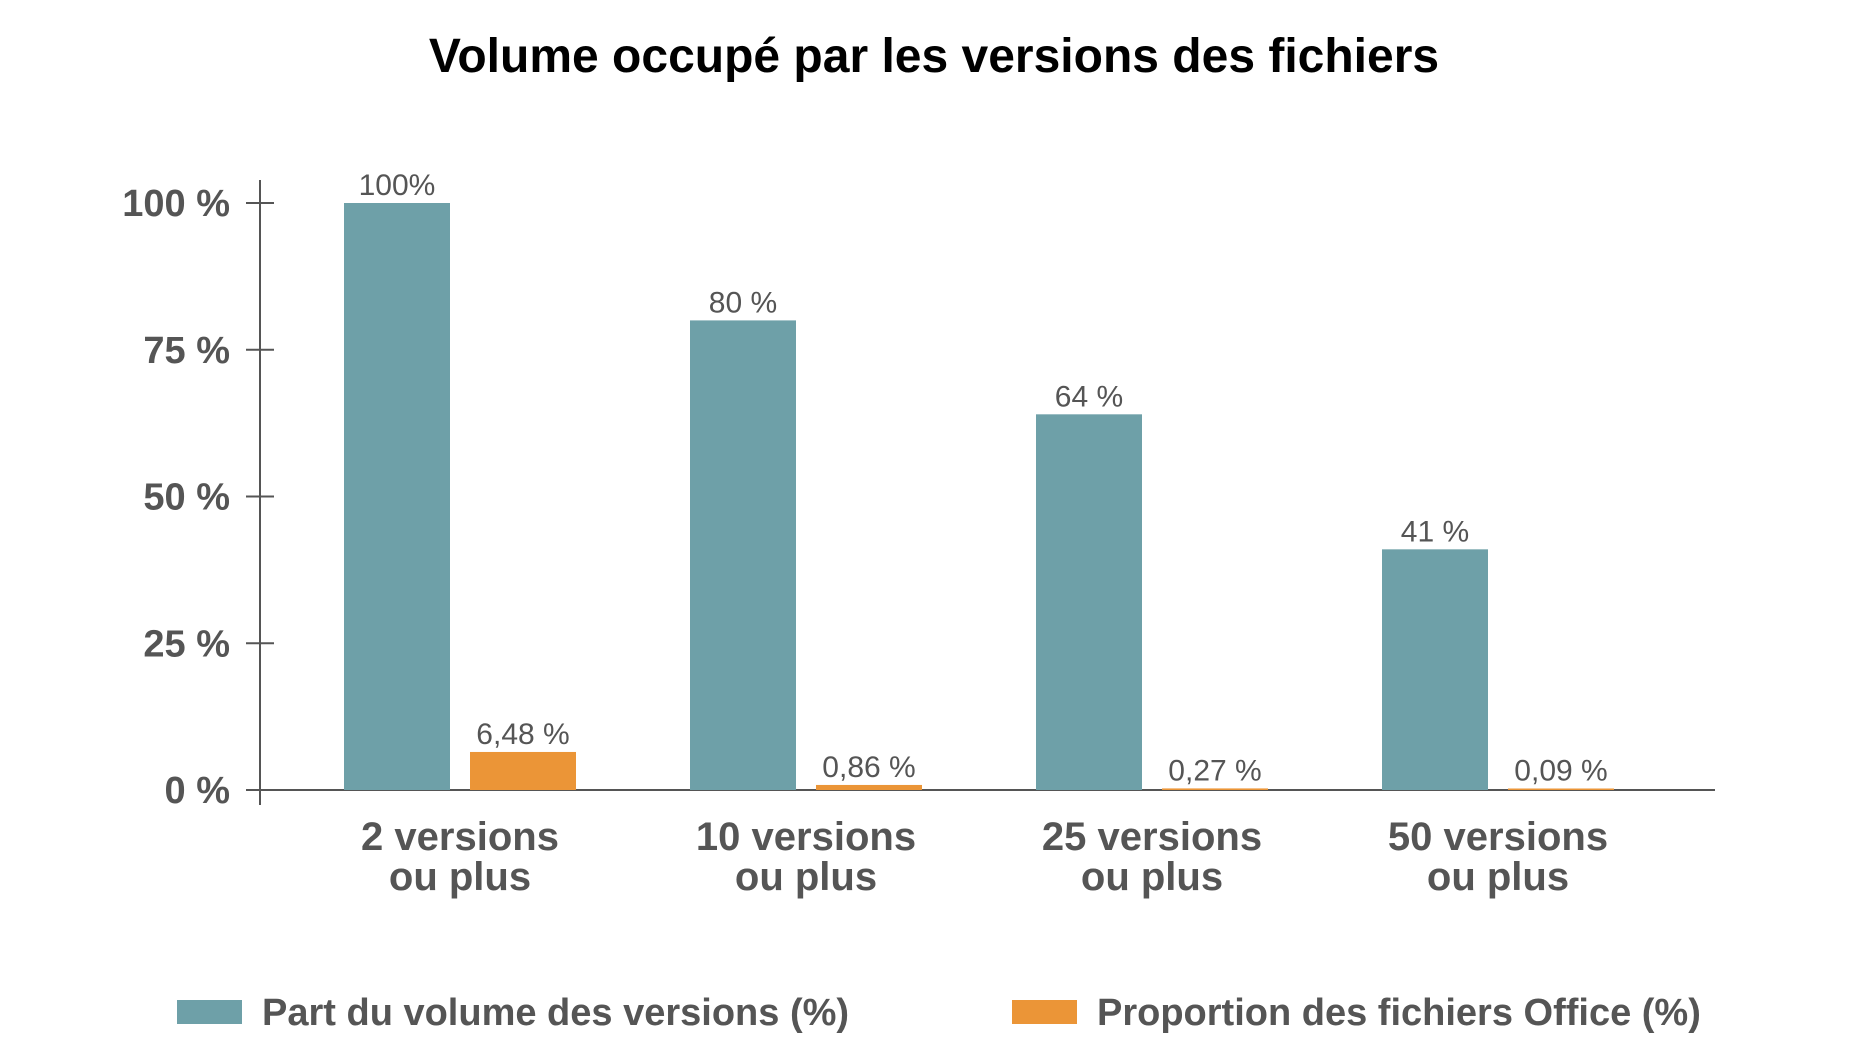 The width and height of the screenshot is (1868, 1060). Describe the element at coordinates (1560, 771) in the screenshot. I see `data-label: 0,09 %` at that location.